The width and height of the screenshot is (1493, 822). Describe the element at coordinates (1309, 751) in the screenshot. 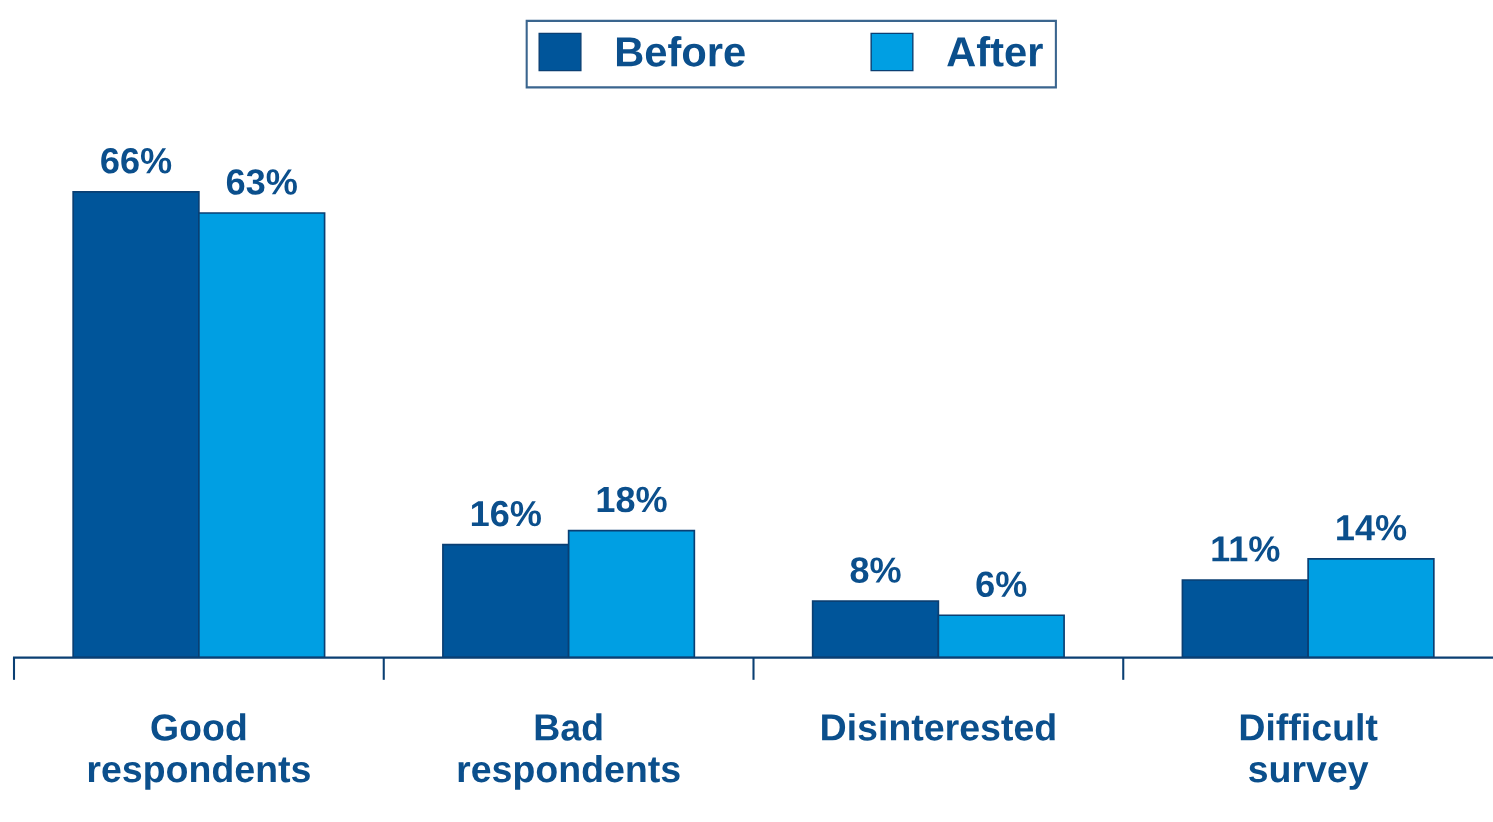

I see `x-tick-label: Difficult survey` at that location.